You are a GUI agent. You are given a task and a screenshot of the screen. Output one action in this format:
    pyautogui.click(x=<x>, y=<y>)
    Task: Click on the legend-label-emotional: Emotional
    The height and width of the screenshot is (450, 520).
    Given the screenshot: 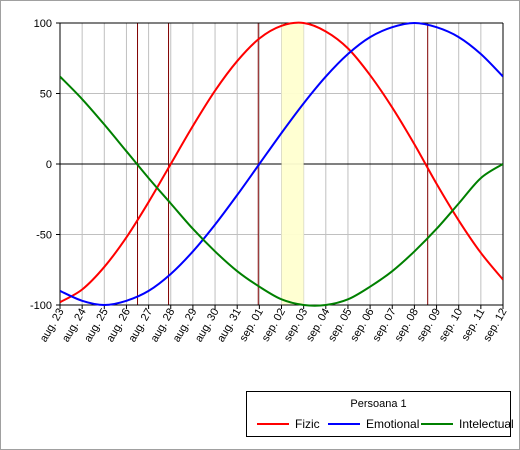 What is the action you would take?
    pyautogui.click(x=393, y=424)
    